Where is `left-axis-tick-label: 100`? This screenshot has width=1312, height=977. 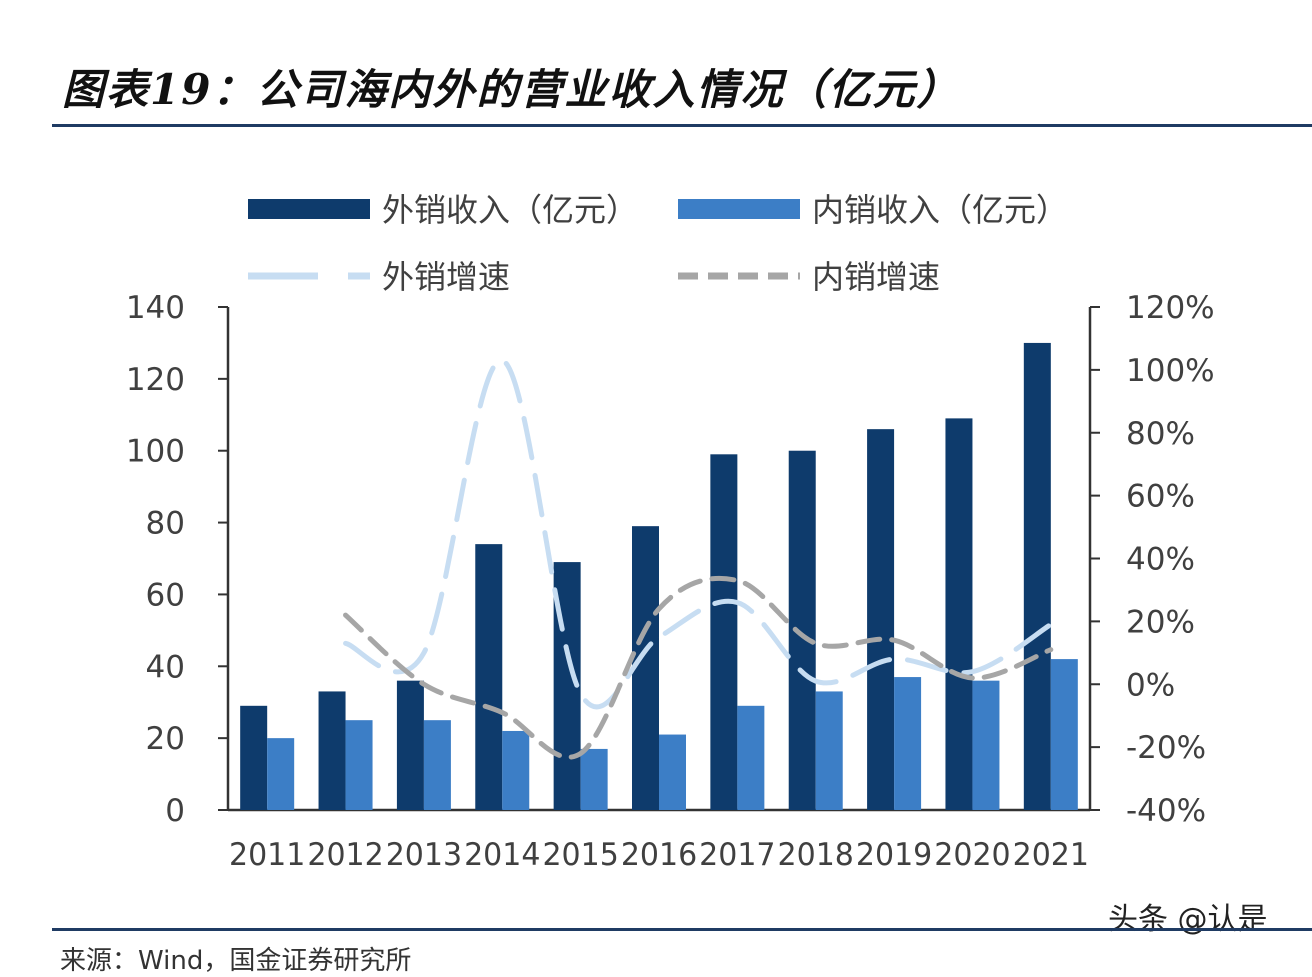 left-axis-tick-label: 100 is located at coordinates (155, 452).